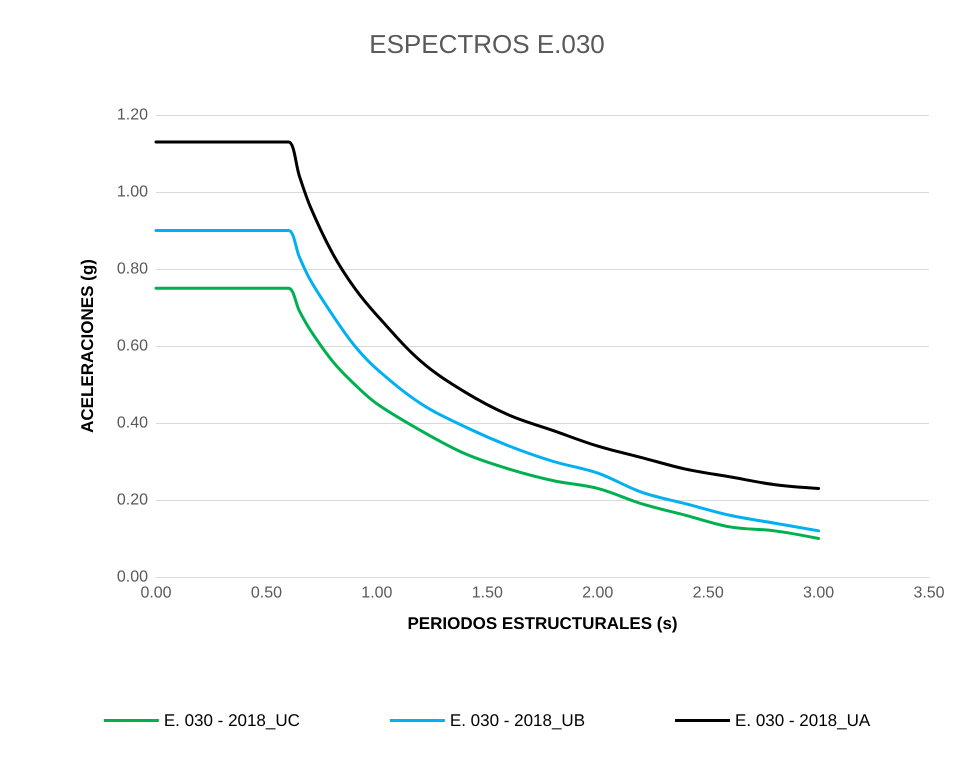 The width and height of the screenshot is (974, 762). Describe the element at coordinates (132, 423) in the screenshot. I see `y-tick-label: 0.40` at that location.